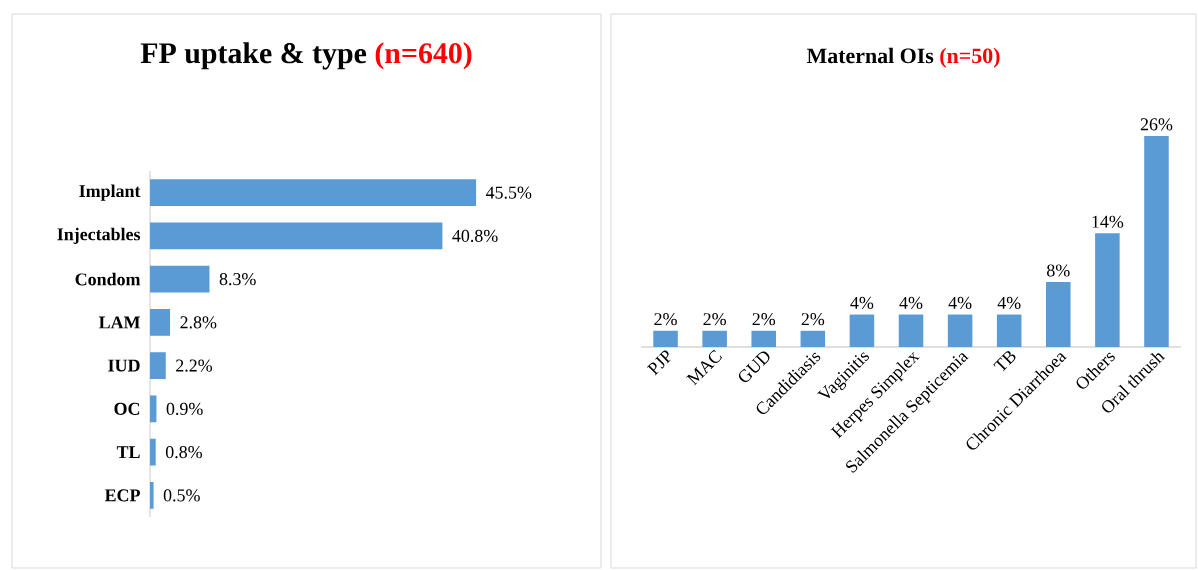 This screenshot has width=1198, height=570. What do you see at coordinates (119, 322) in the screenshot?
I see `y-tick-label: LAM` at bounding box center [119, 322].